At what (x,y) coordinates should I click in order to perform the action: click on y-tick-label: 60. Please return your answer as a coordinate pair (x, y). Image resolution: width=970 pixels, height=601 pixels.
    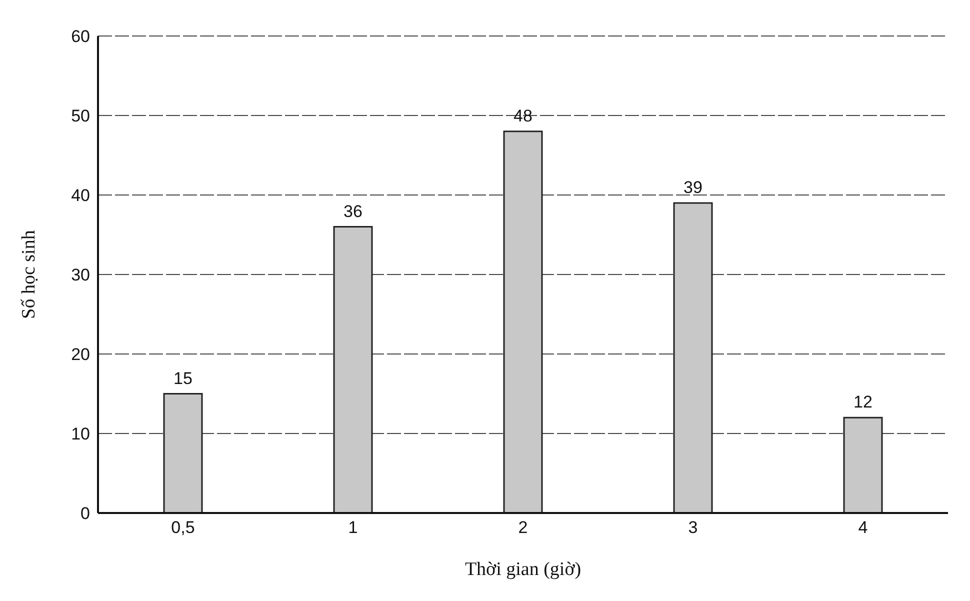
    Looking at the image, I should click on (80, 36).